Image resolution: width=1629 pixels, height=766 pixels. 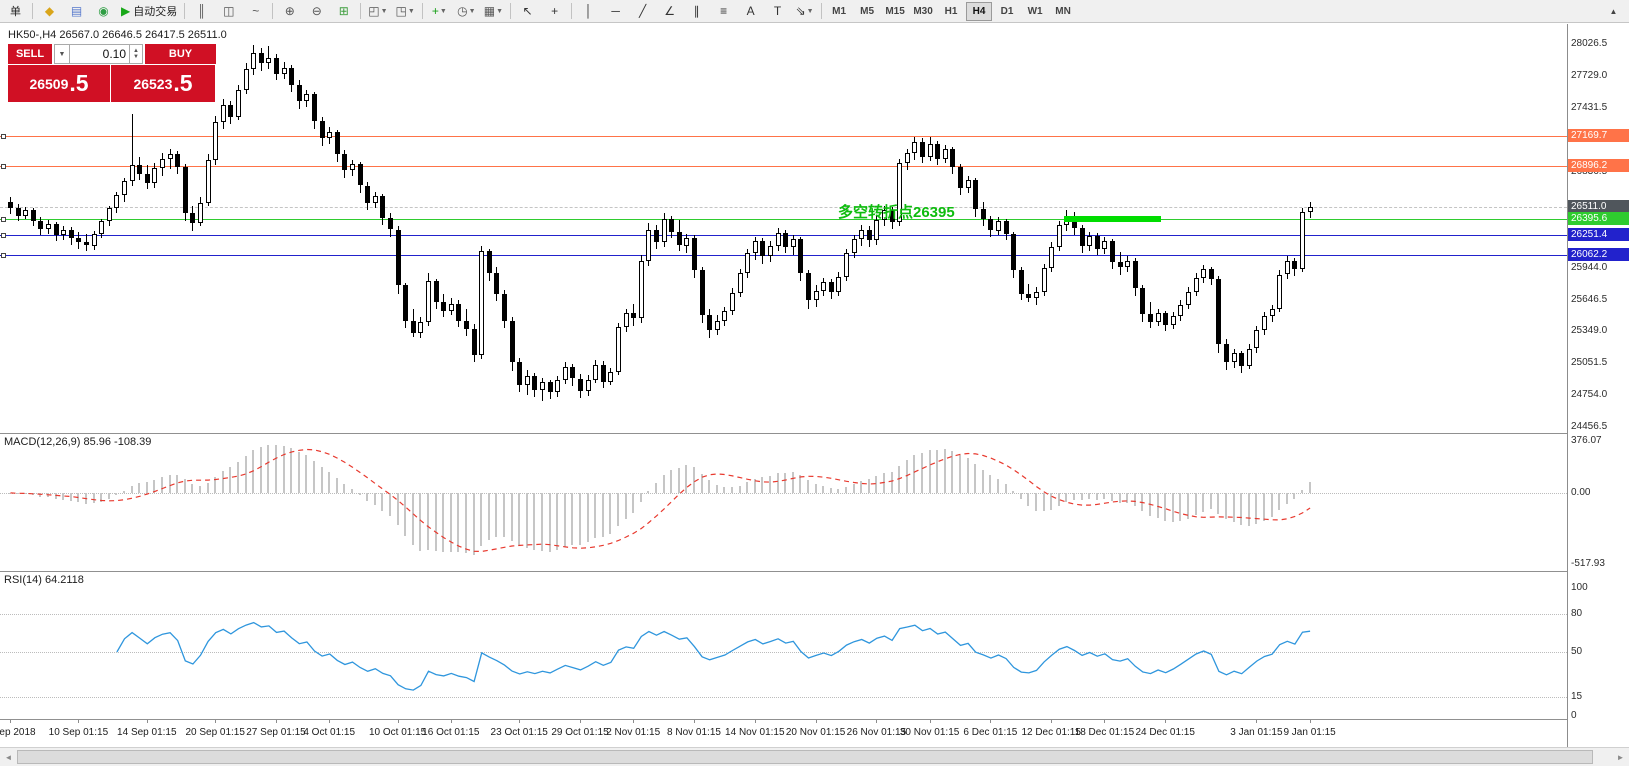 What do you see at coordinates (466, 11) in the screenshot?
I see `periods-icon: ◷ ▼` at bounding box center [466, 11].